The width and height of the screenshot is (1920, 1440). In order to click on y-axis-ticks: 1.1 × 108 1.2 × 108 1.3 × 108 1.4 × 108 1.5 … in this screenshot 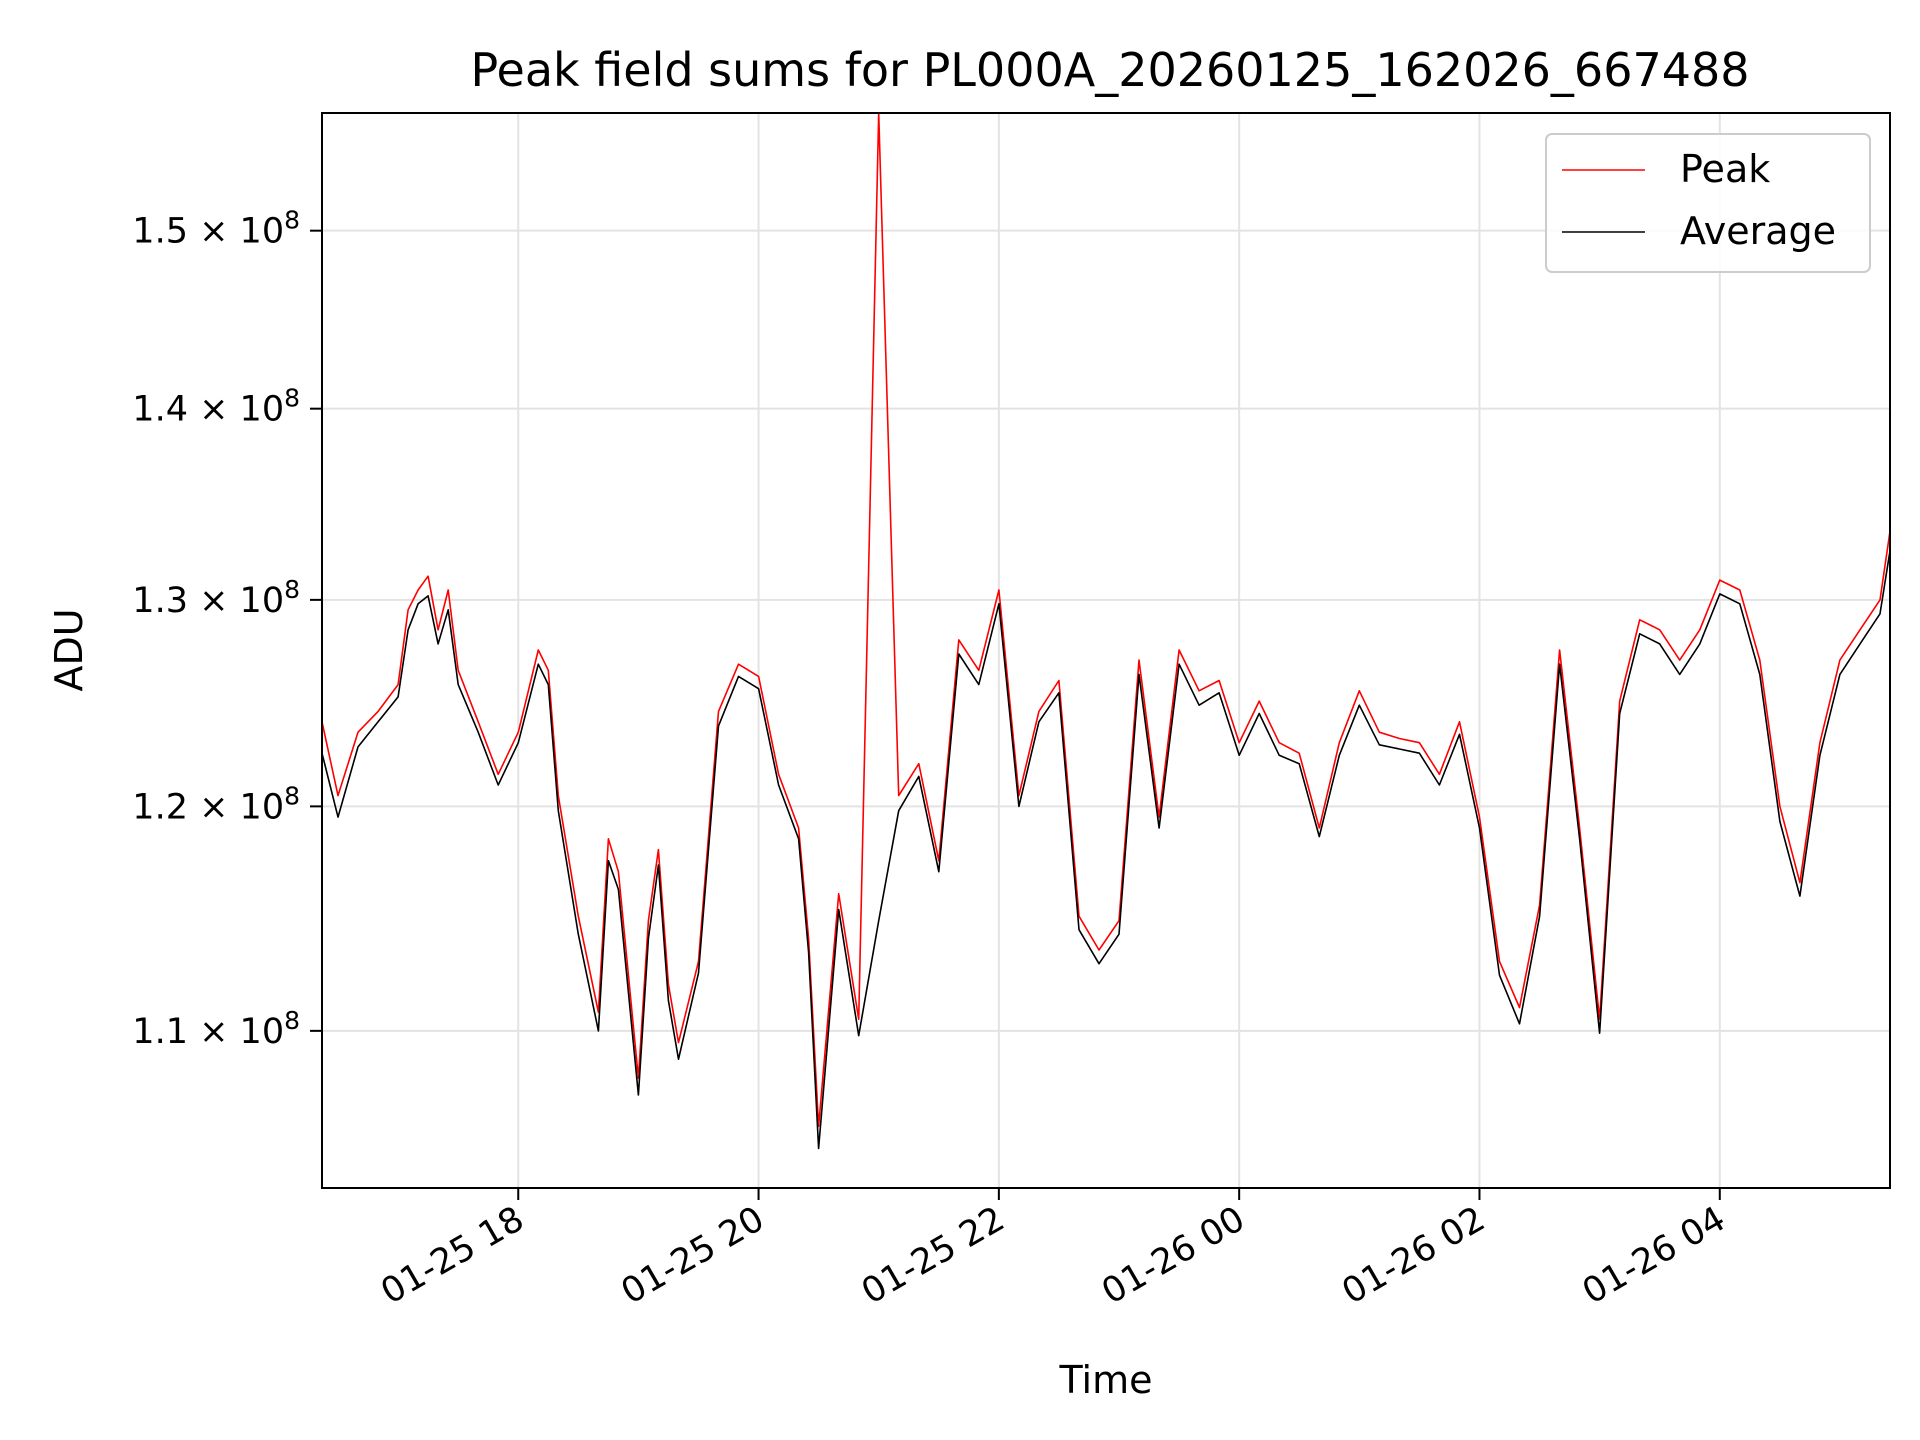, I will do `click(227, 629)`.